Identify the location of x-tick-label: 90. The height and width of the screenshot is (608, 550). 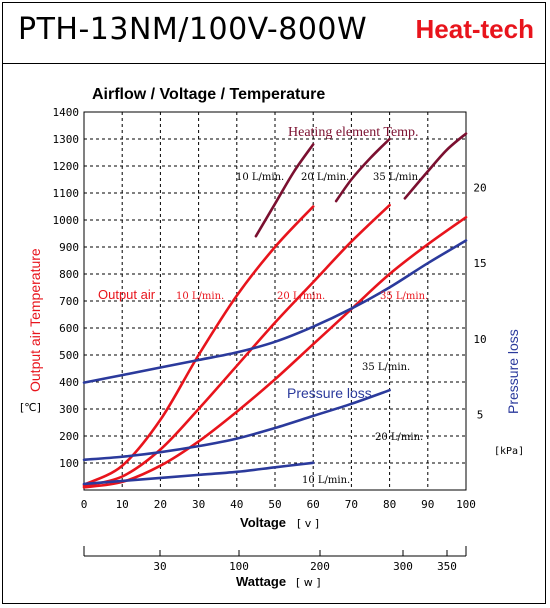
(427, 504).